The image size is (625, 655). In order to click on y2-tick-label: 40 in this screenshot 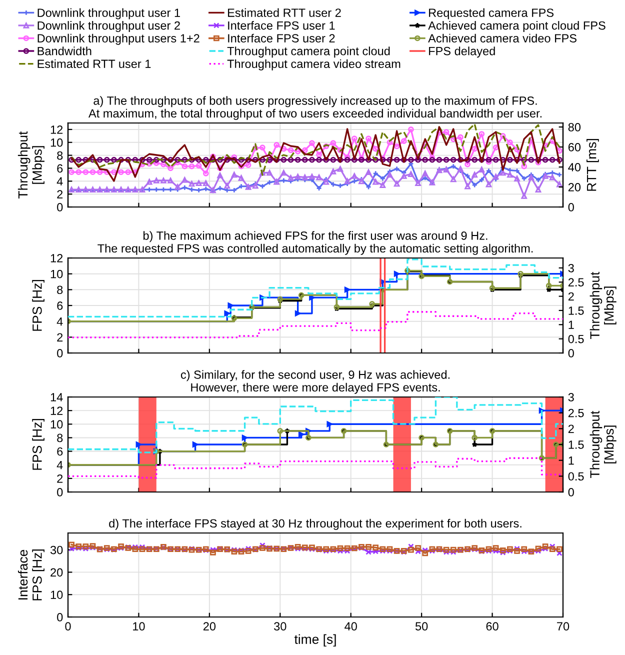, I will do `click(574, 167)`.